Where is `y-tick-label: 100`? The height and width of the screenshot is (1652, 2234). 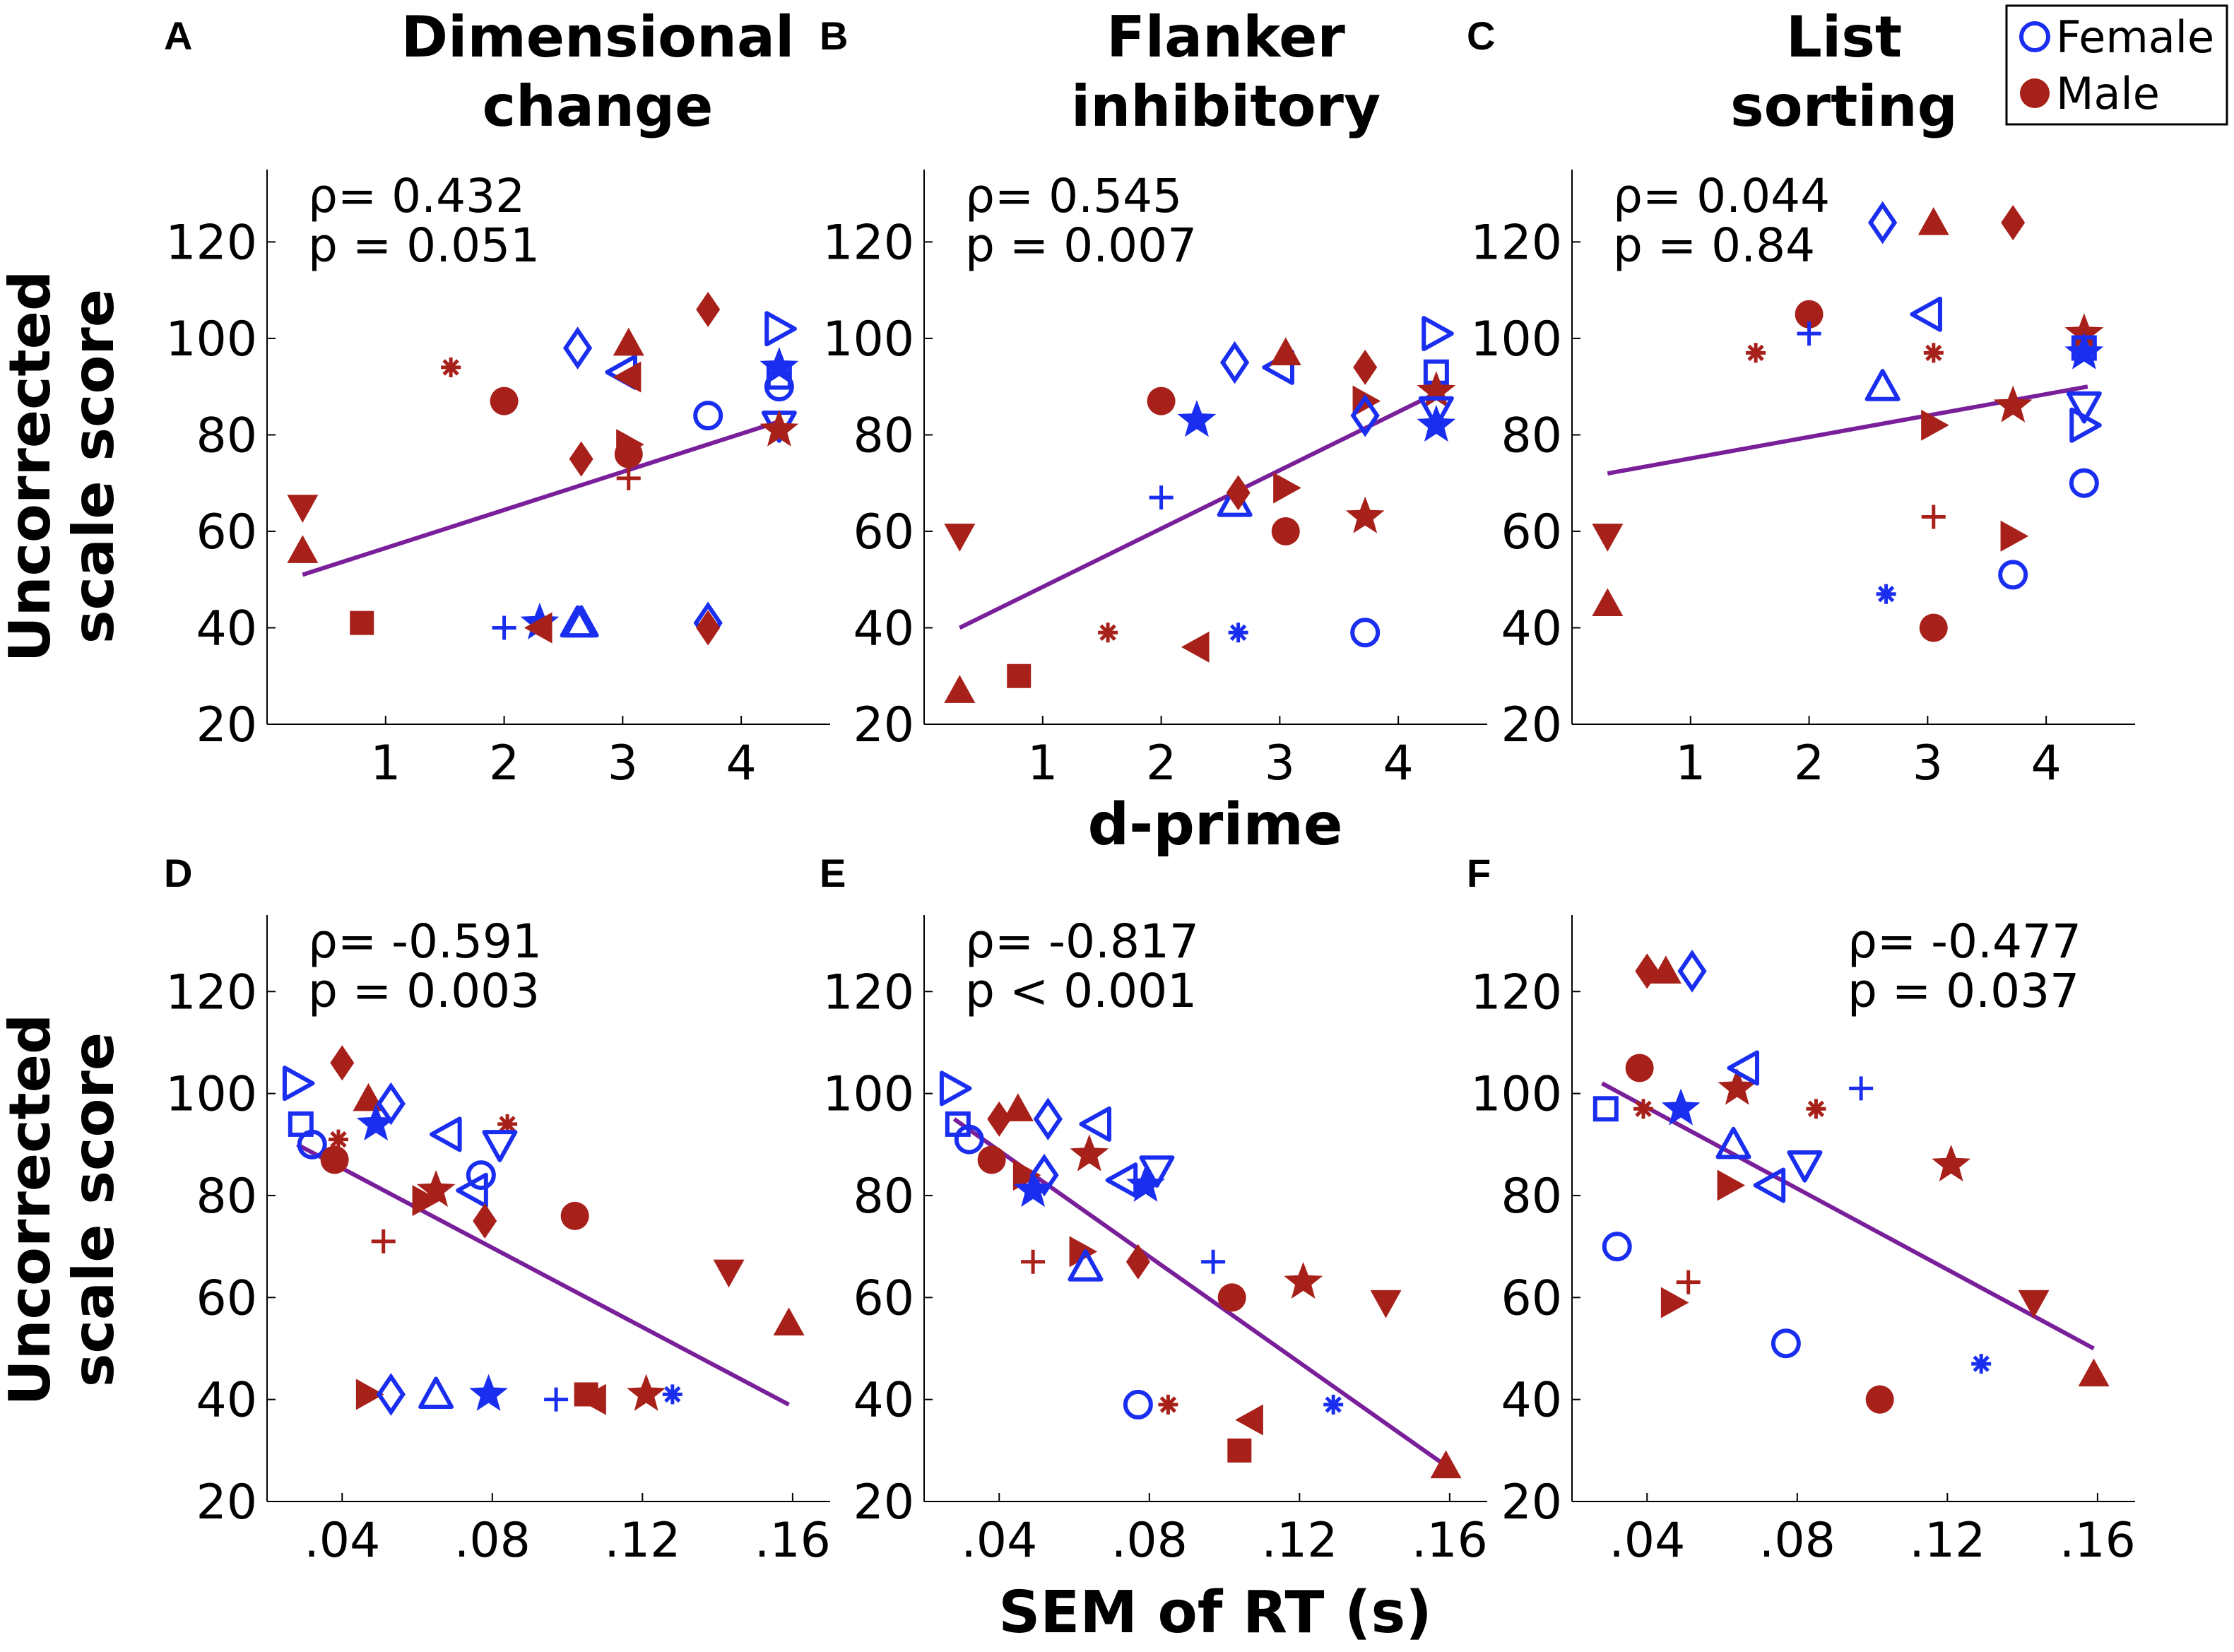 y-tick-label: 100 is located at coordinates (211, 1095).